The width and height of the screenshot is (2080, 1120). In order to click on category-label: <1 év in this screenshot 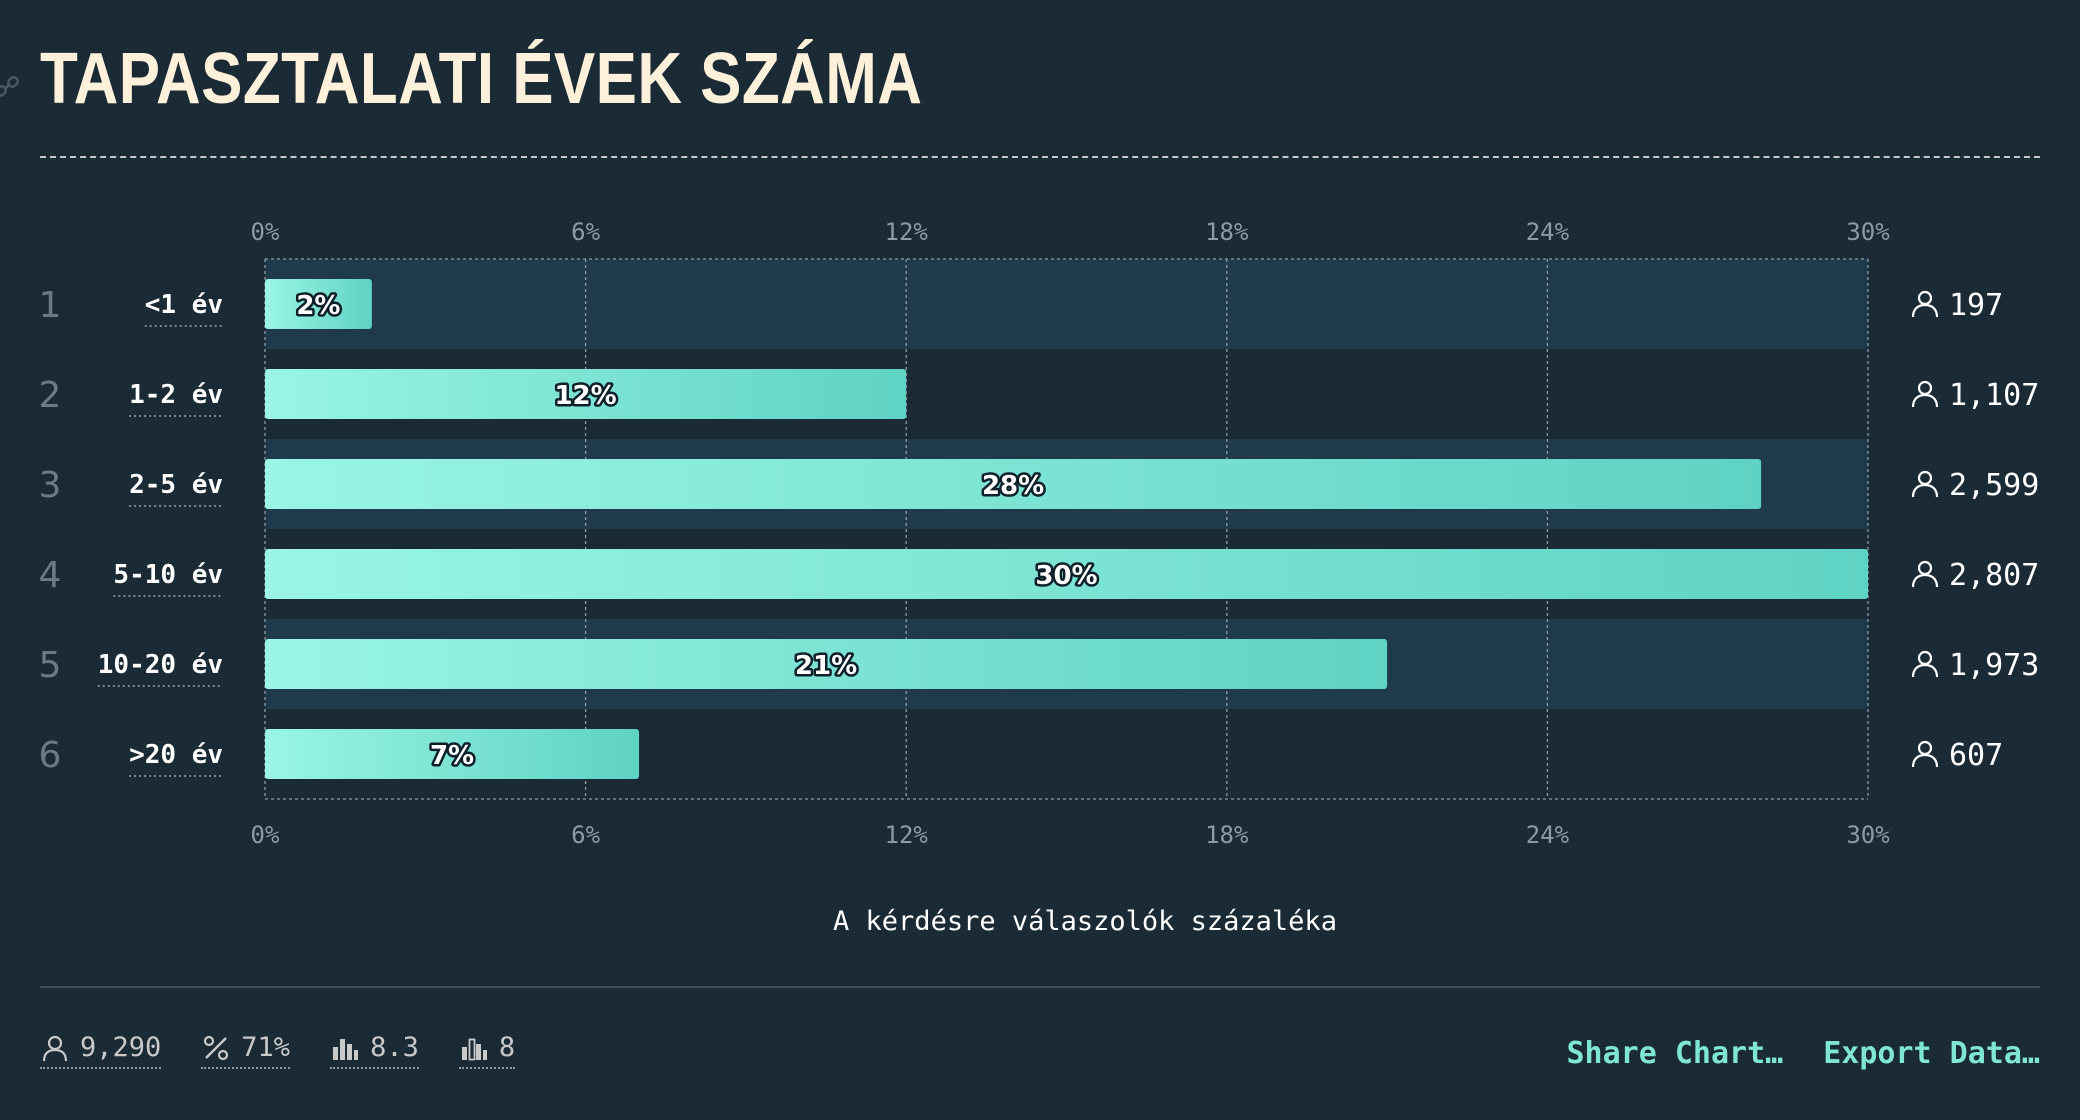, I will do `click(184, 305)`.